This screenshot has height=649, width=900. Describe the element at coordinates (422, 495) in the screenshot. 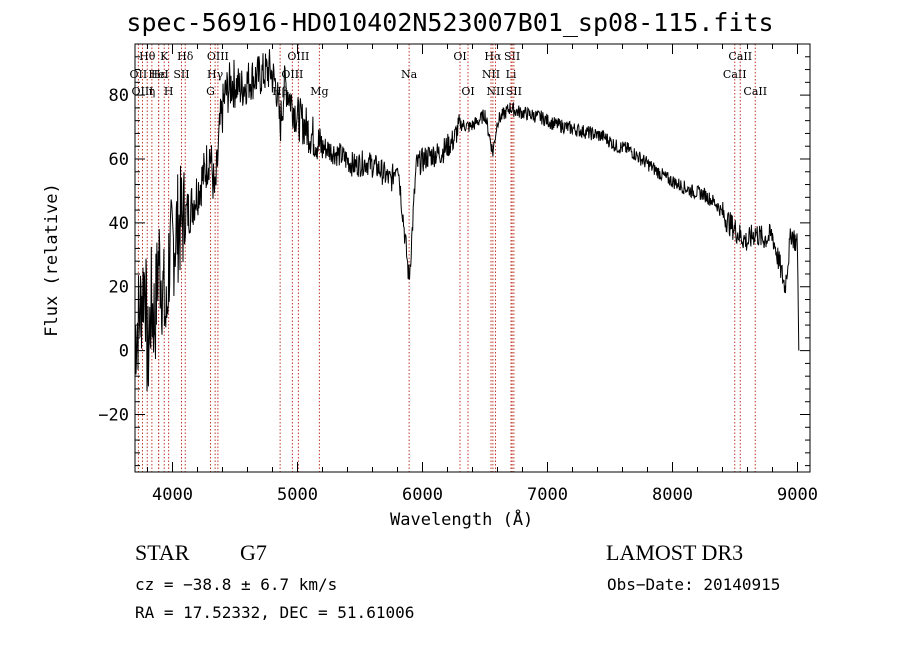

I see `x-tick-label: 6000` at that location.